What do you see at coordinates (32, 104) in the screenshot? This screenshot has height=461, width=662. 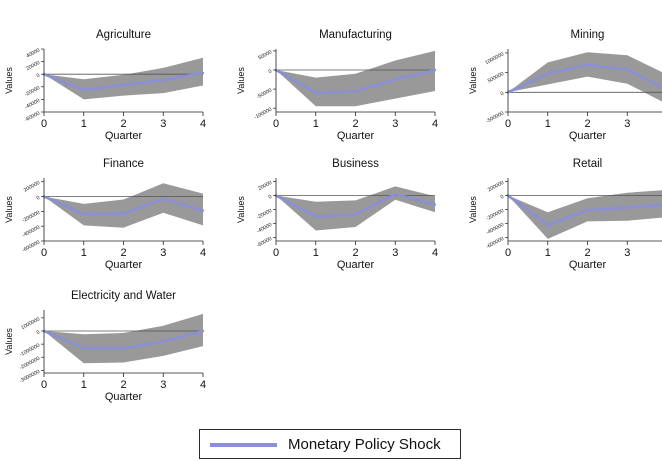 I see `y-tick-label: -40000` at bounding box center [32, 104].